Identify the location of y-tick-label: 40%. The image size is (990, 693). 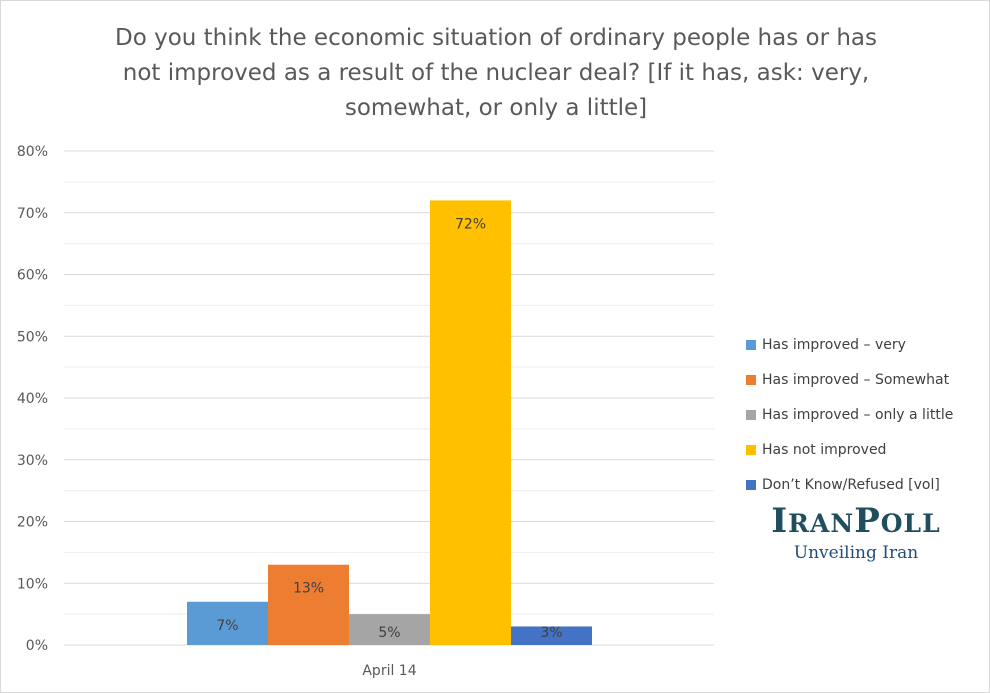
(32, 399).